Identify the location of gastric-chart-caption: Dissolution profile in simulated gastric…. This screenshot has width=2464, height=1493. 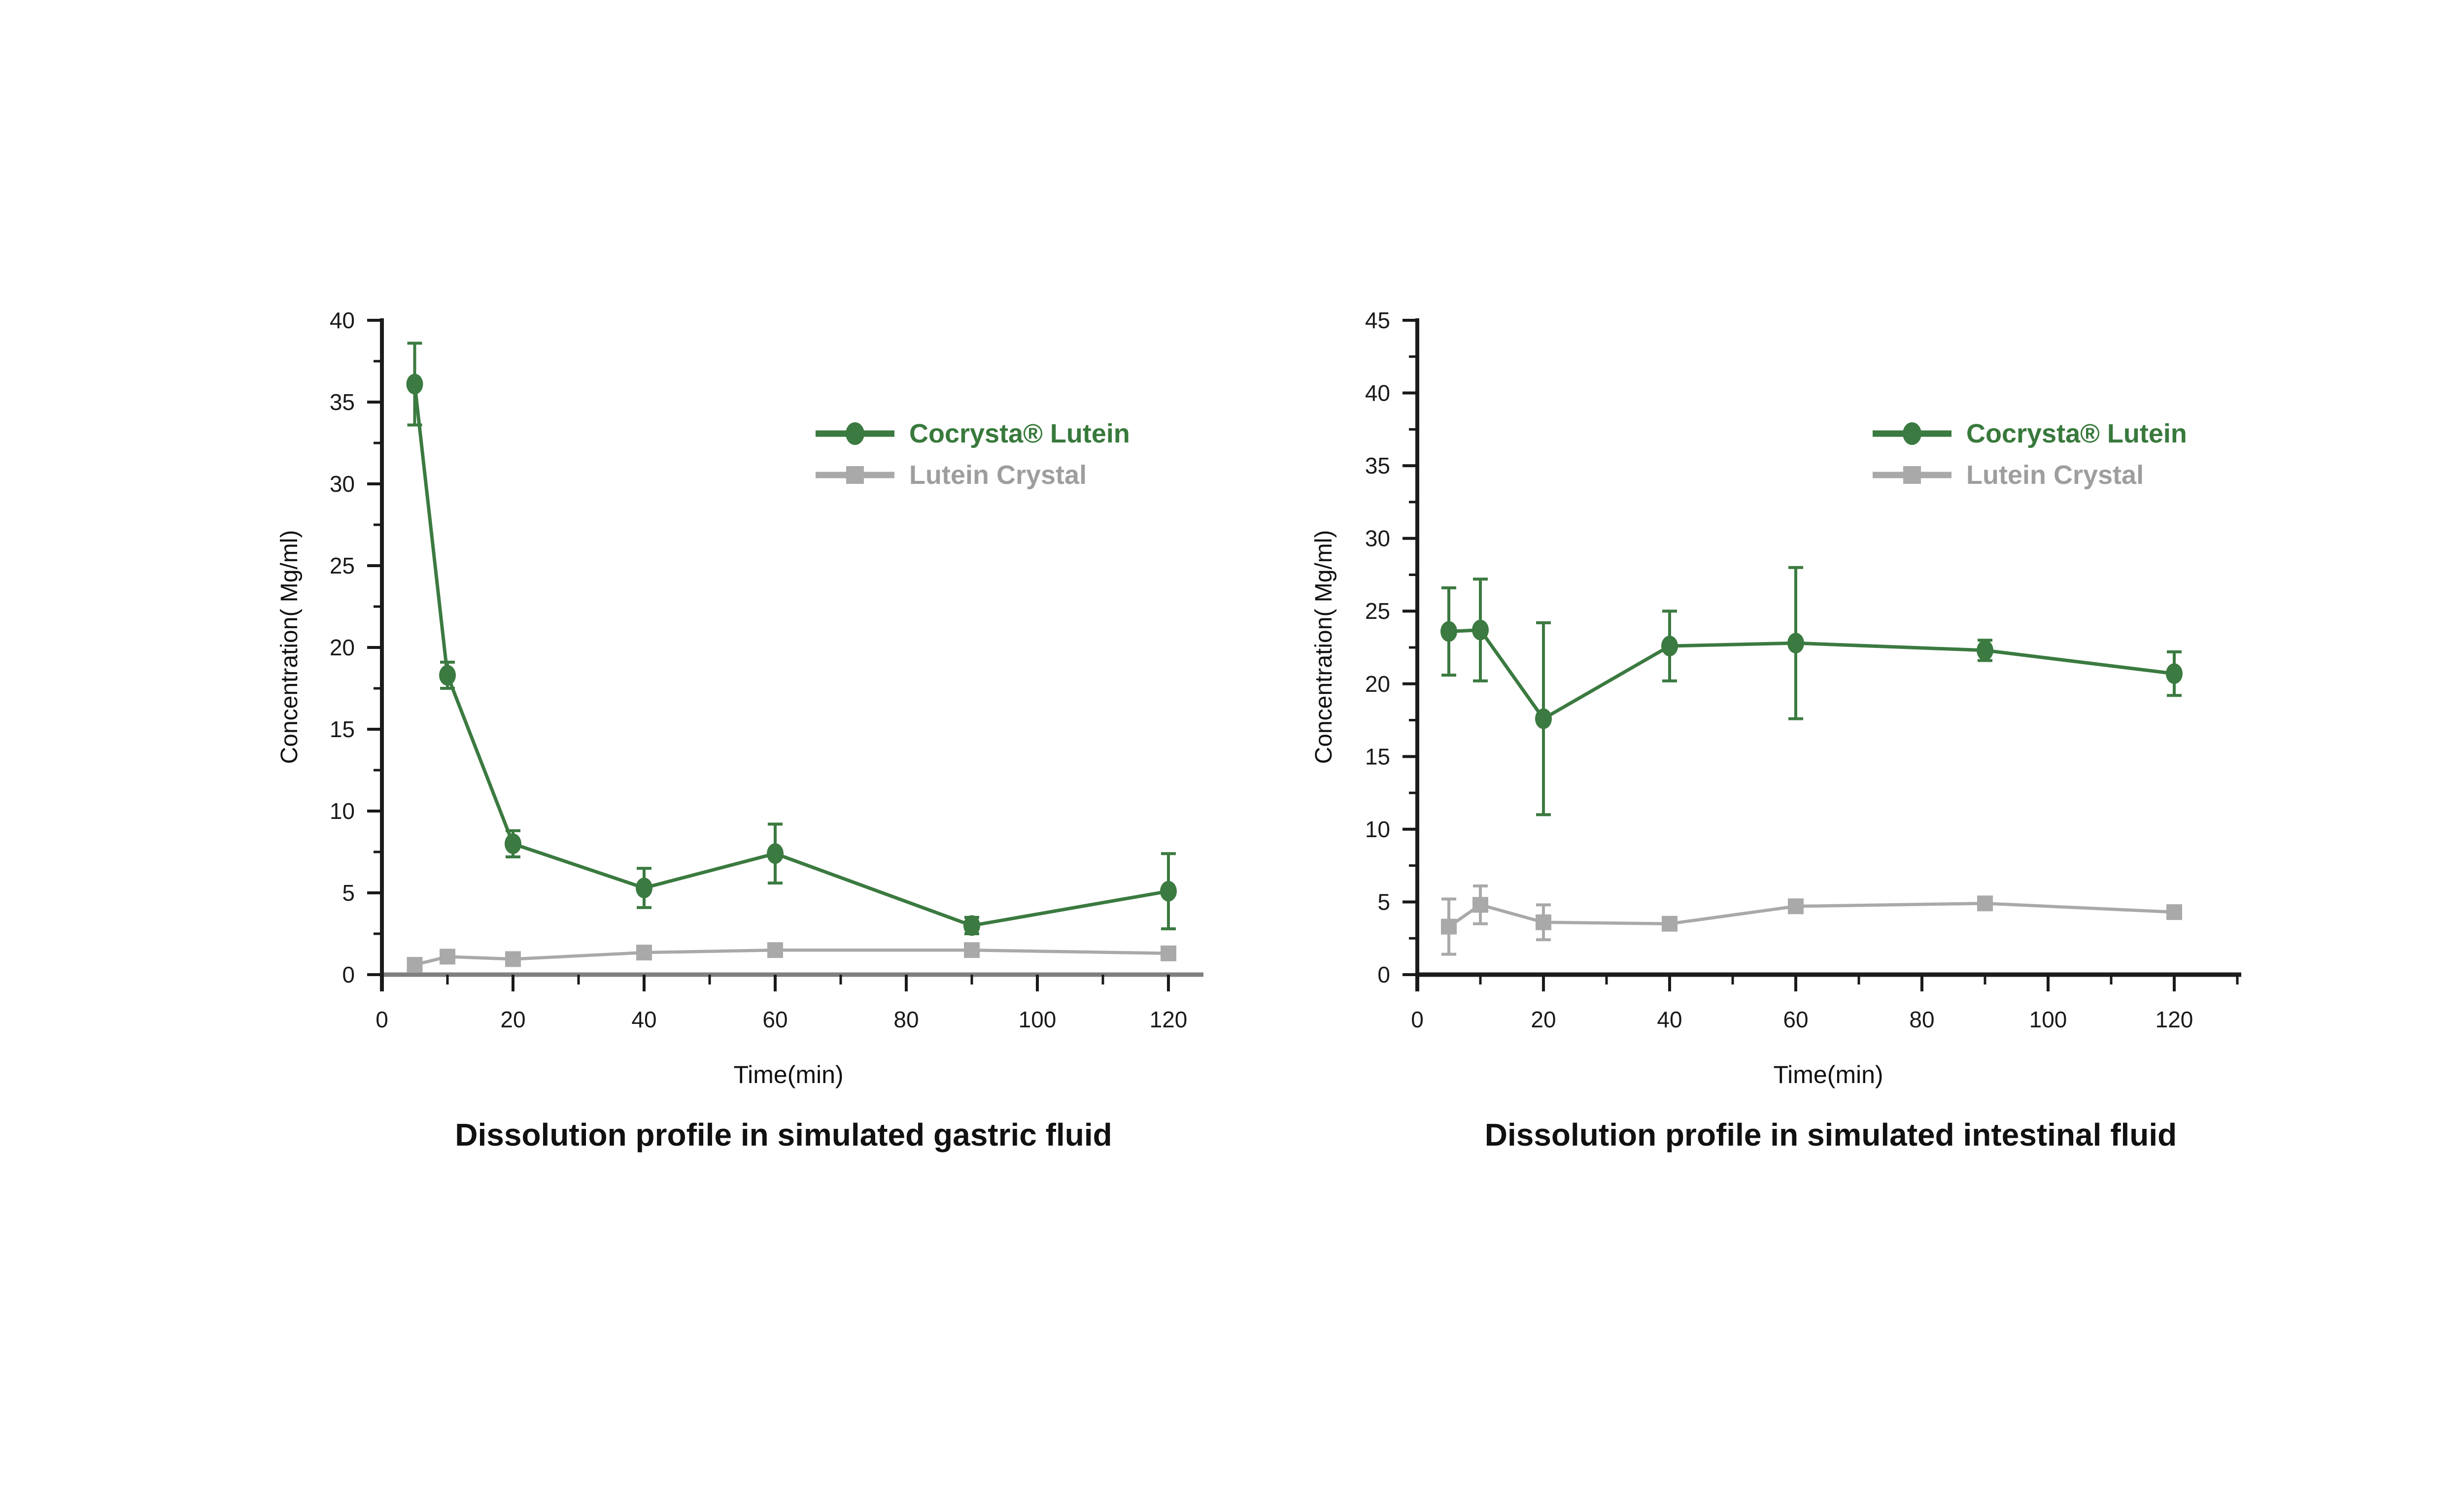
(783, 1135).